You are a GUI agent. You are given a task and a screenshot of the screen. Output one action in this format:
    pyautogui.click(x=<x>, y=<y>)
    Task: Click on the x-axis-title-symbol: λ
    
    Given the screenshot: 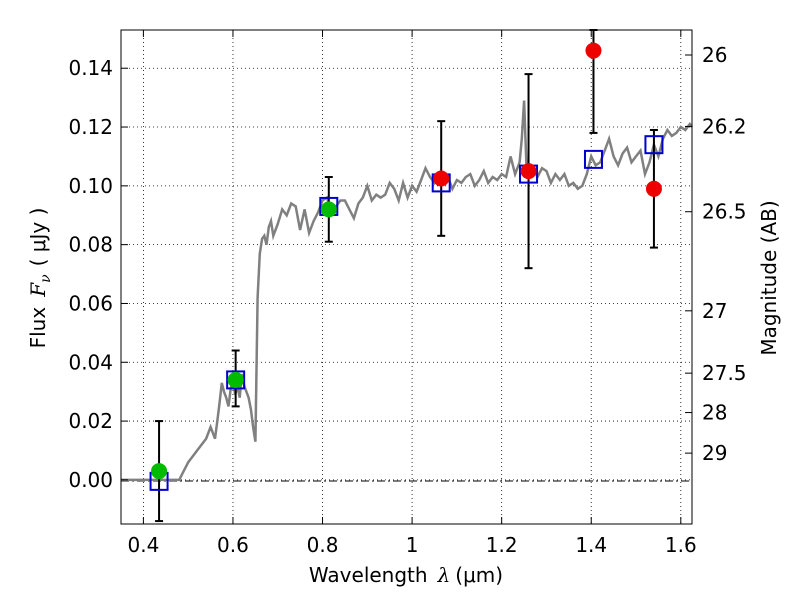 What is the action you would take?
    pyautogui.click(x=444, y=575)
    